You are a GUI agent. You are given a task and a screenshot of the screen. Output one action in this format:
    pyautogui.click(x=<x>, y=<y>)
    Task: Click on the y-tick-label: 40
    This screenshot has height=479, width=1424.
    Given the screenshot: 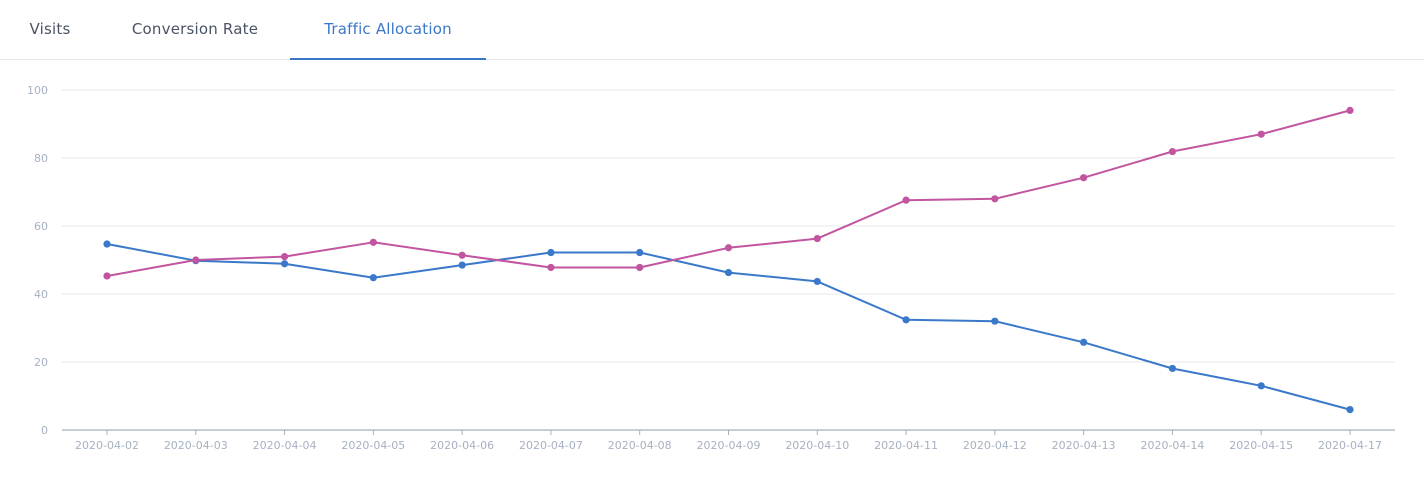 What is the action you would take?
    pyautogui.click(x=41, y=294)
    